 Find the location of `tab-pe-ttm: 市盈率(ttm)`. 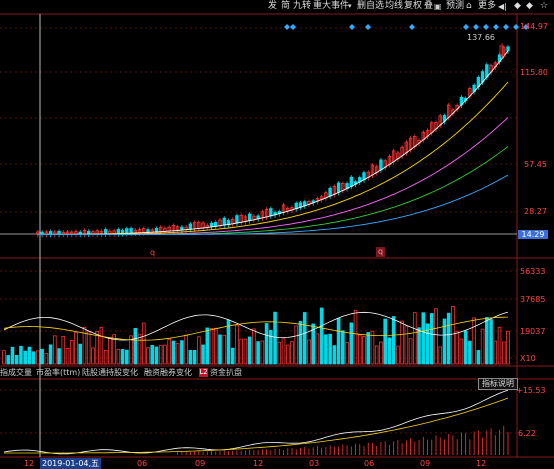

tab-pe-ttm: 市盈率(ttm) is located at coordinates (58, 372).